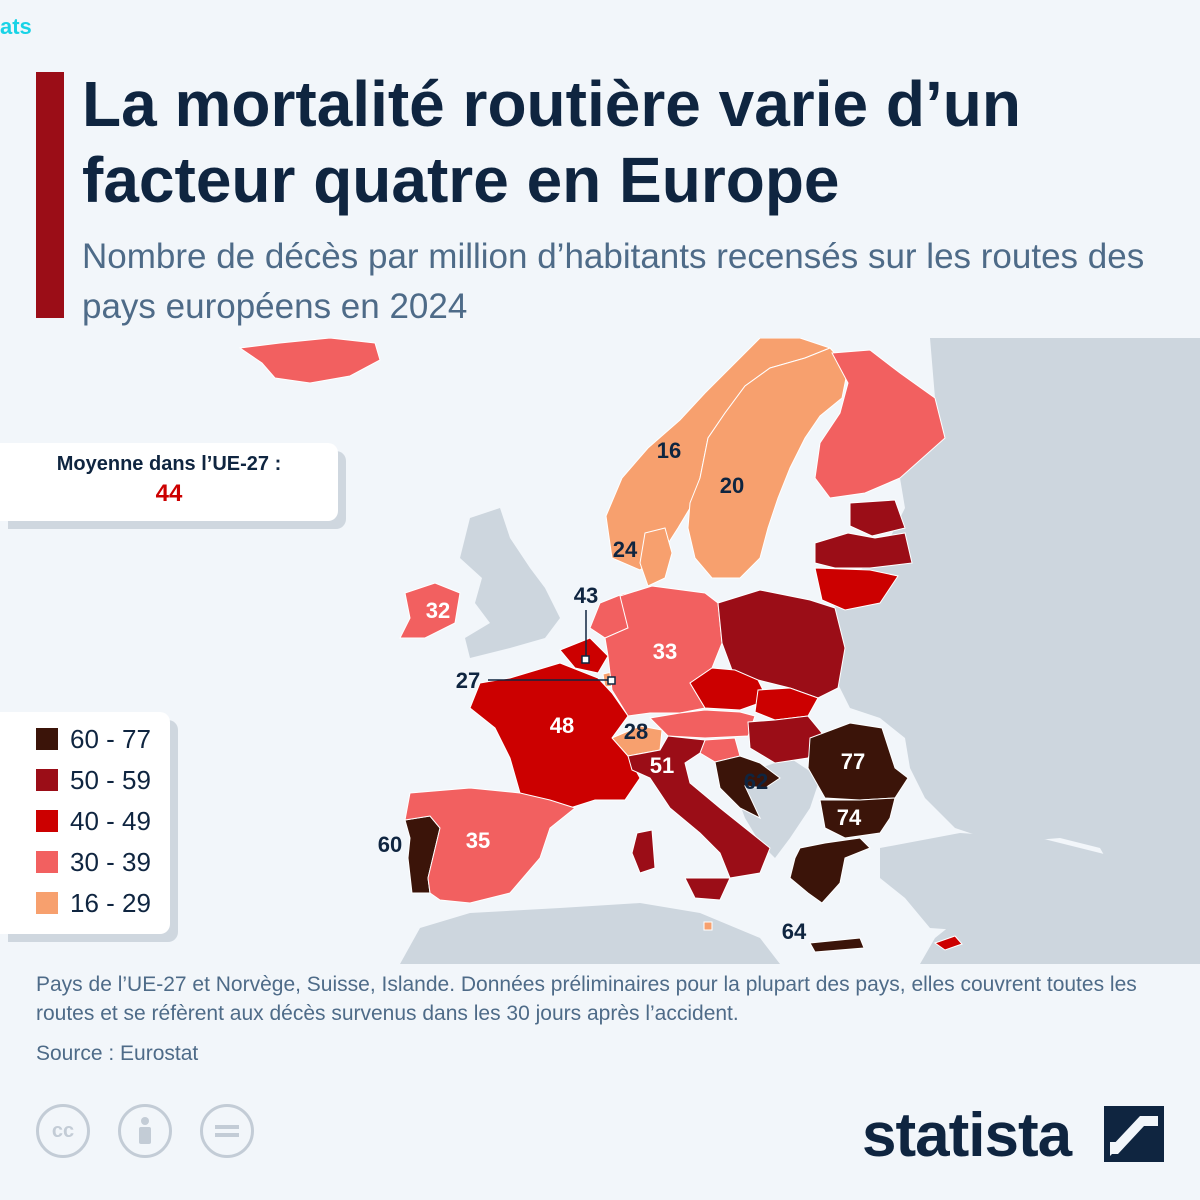 The width and height of the screenshot is (1200, 1200). What do you see at coordinates (169, 464) in the screenshot?
I see `eu-average-label: Moyenne dans l’UE-27 :` at bounding box center [169, 464].